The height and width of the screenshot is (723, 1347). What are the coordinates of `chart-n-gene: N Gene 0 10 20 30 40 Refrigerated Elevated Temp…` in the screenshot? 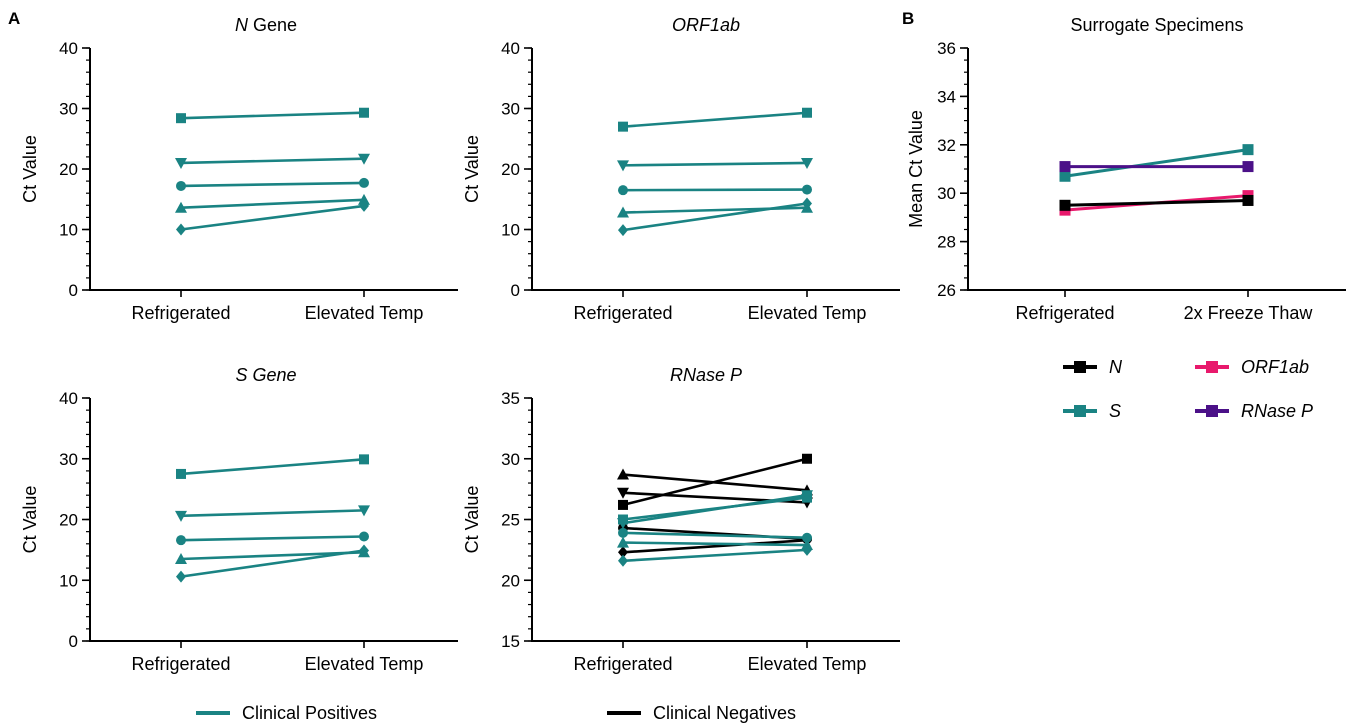 It's located at (239, 169).